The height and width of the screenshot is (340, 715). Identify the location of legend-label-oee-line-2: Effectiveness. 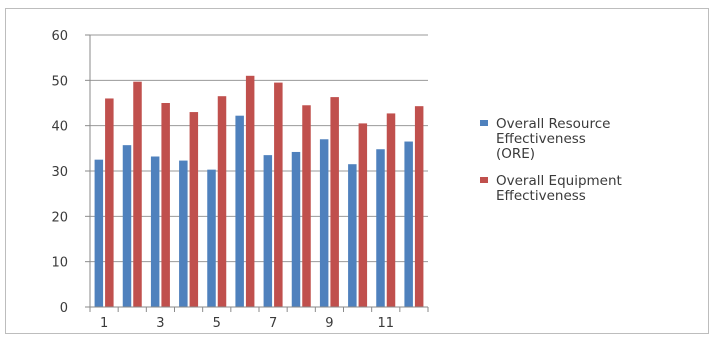
(541, 196).